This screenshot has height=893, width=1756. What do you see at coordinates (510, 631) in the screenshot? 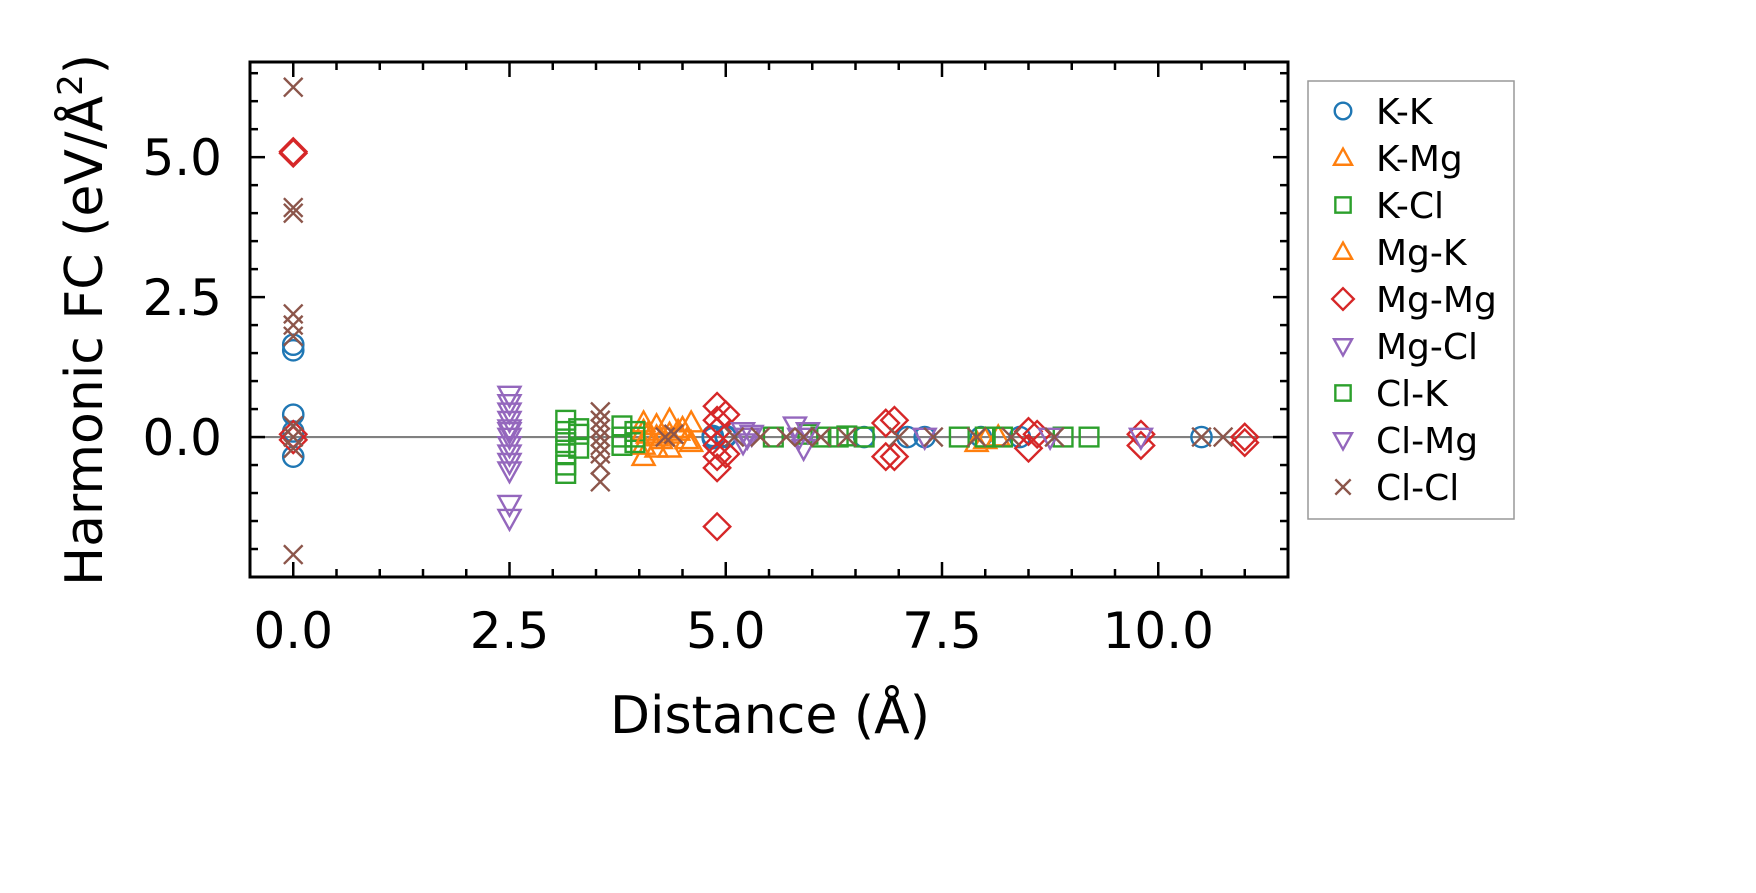
I see `x-tick-label: 2.5` at bounding box center [510, 631].